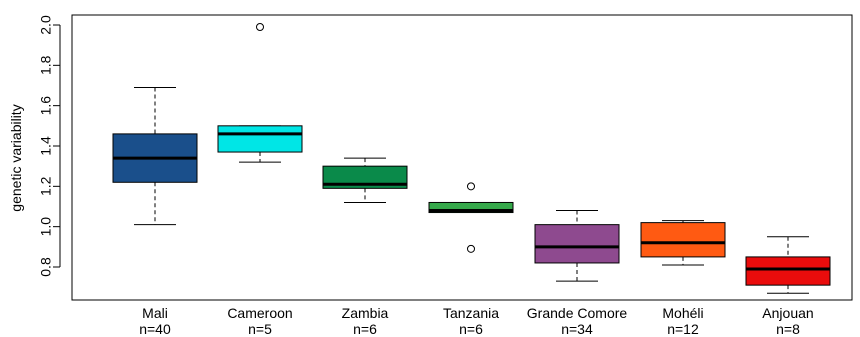 This screenshot has width=860, height=337. I want to click on y-tick-label: 1.8, so click(46, 65).